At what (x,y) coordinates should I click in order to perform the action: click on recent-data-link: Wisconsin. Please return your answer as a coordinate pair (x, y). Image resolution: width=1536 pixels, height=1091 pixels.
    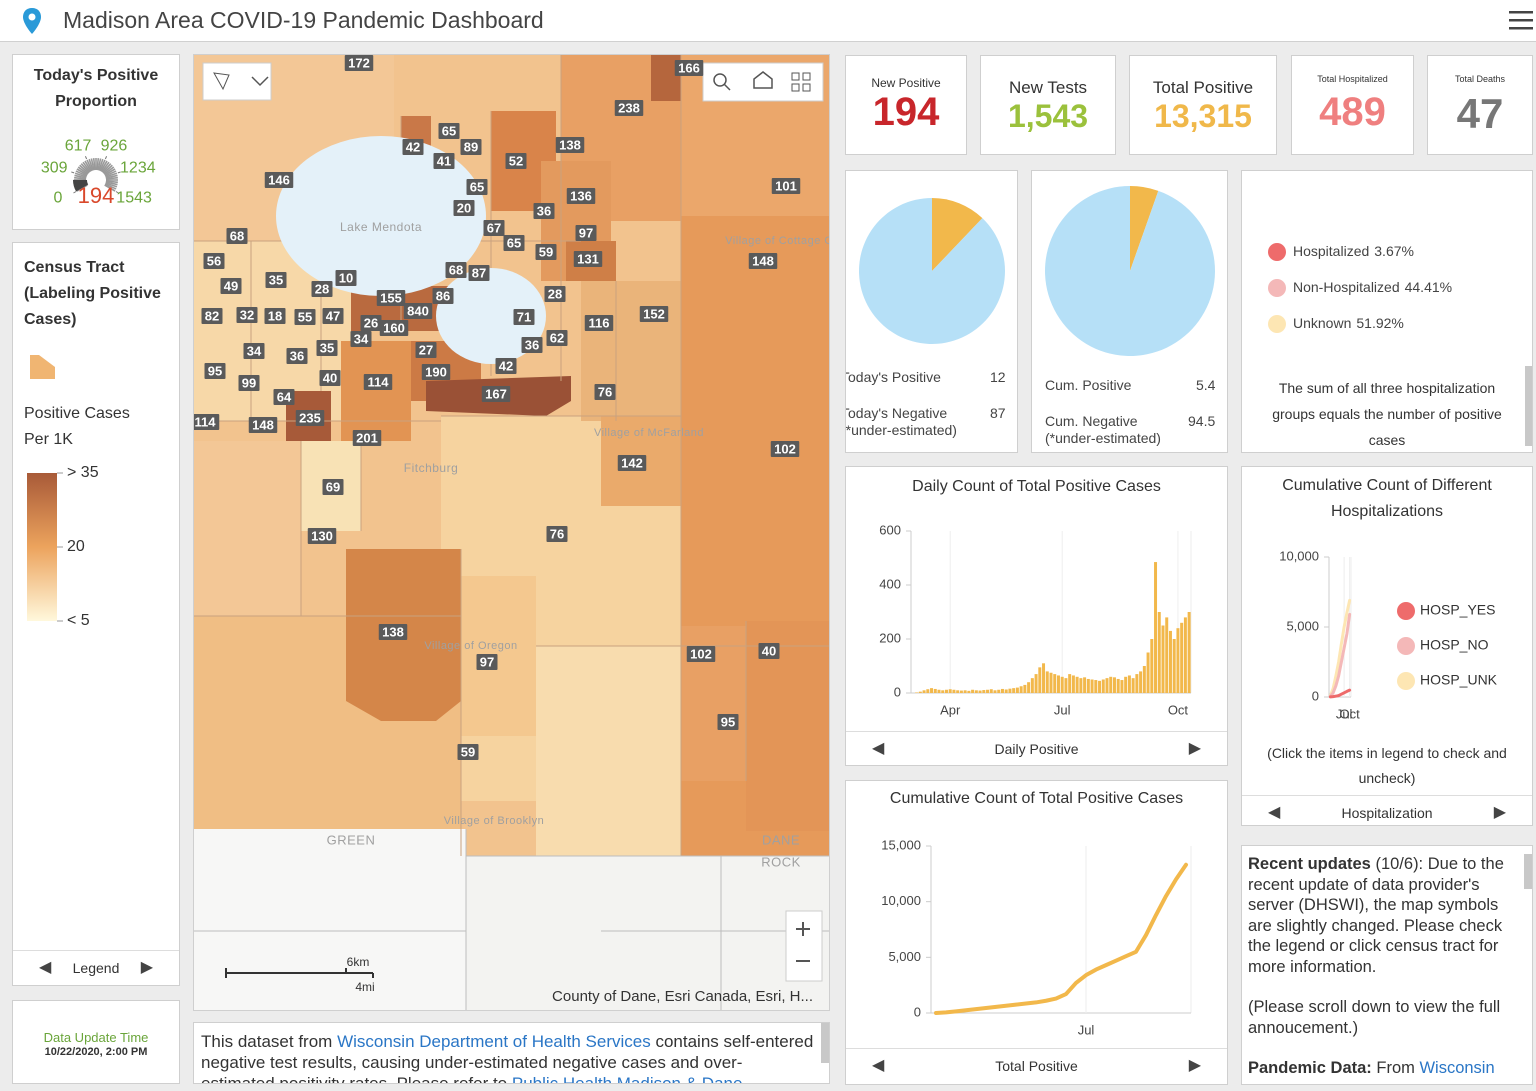
    Looking at the image, I should click on (1457, 1068).